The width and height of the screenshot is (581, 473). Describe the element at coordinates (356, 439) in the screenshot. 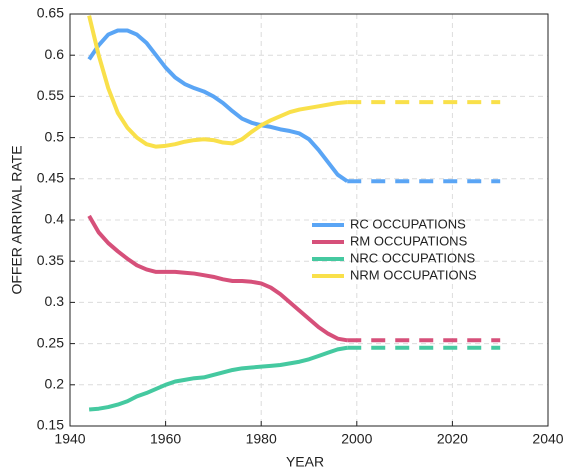

I see `x-tick-label: 2000` at that location.